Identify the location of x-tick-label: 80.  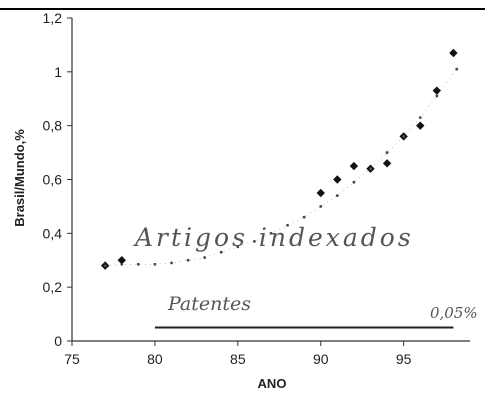
(155, 359).